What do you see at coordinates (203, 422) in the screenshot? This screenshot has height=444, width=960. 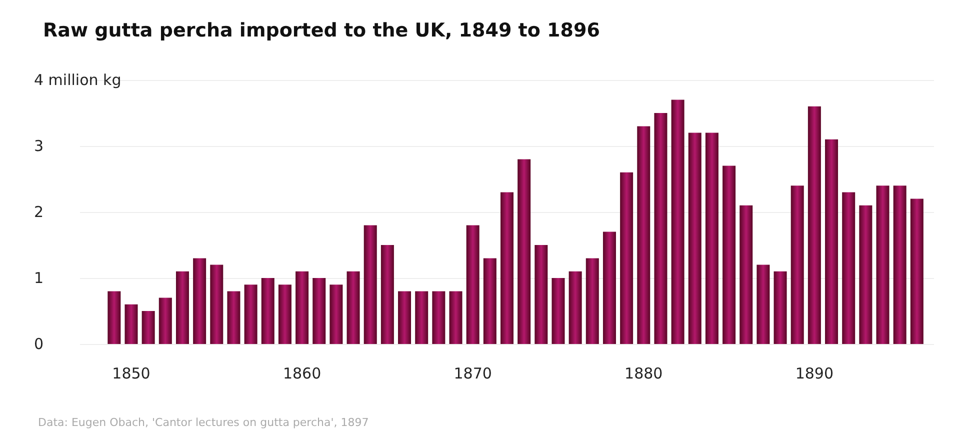 I see `text: Data: Eugen Obach, 'Cantor lectures on gutta percha', 1897` at bounding box center [203, 422].